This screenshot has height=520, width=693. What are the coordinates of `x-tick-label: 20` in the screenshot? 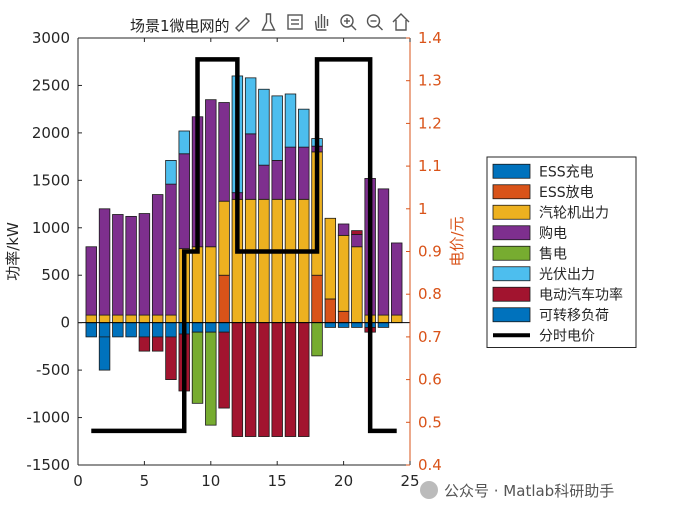 It's located at (343, 481).